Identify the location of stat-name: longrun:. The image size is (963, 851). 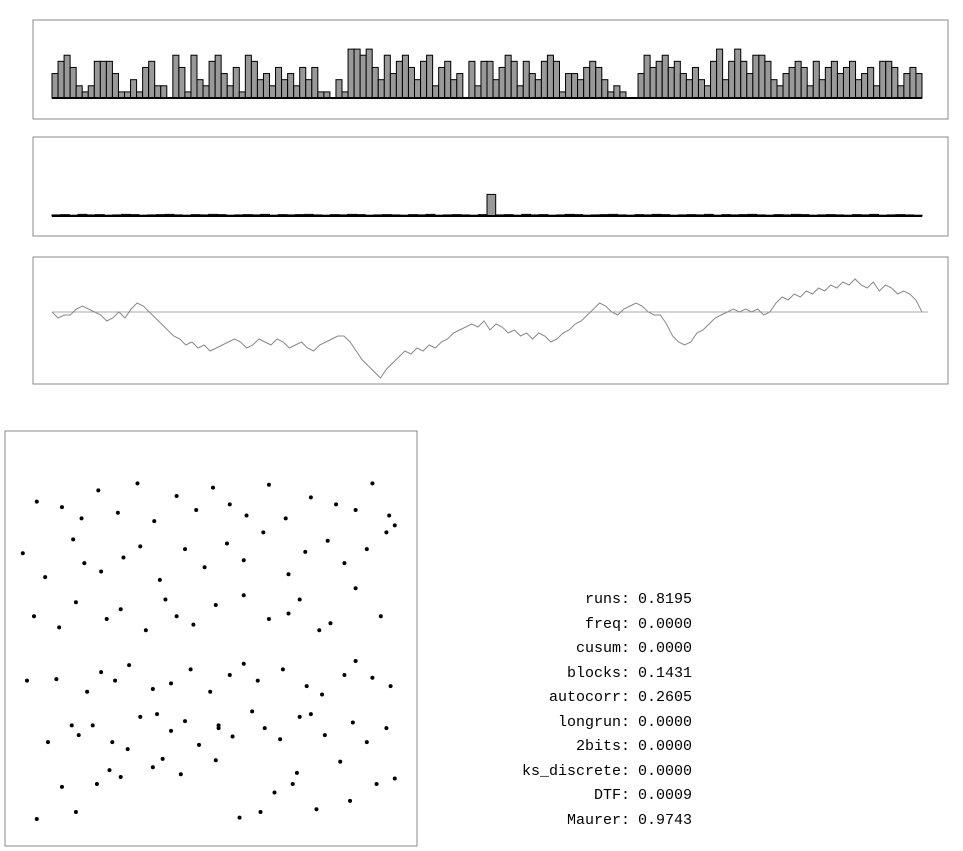
(593, 722).